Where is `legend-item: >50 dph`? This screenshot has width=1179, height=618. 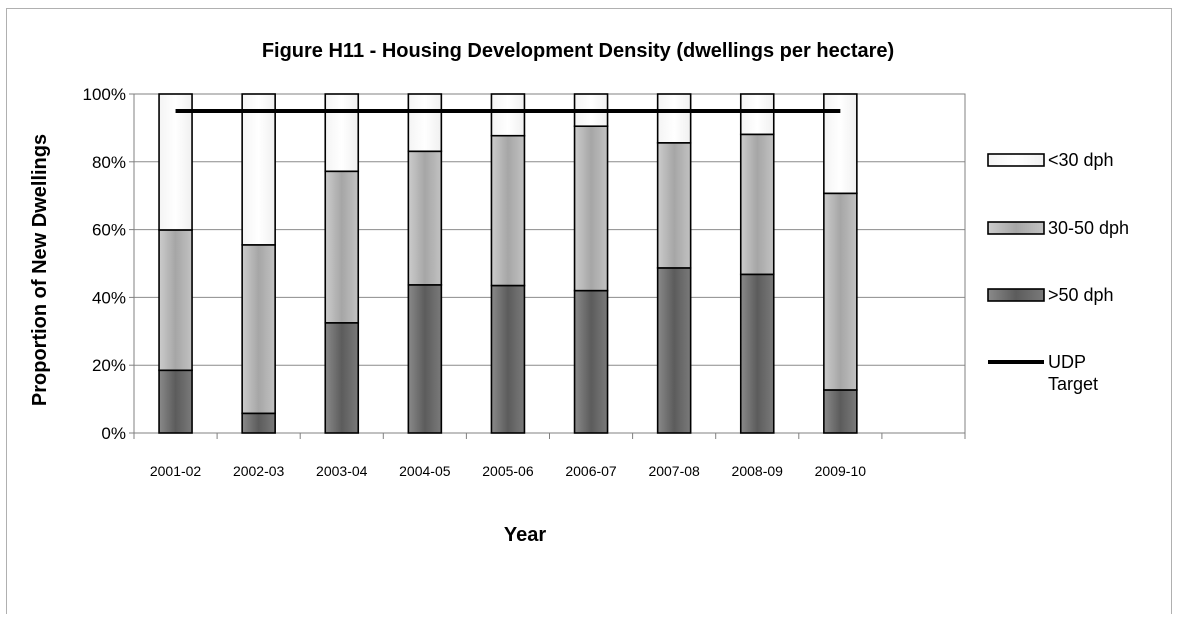
legend-item: >50 dph is located at coordinates (1050, 295).